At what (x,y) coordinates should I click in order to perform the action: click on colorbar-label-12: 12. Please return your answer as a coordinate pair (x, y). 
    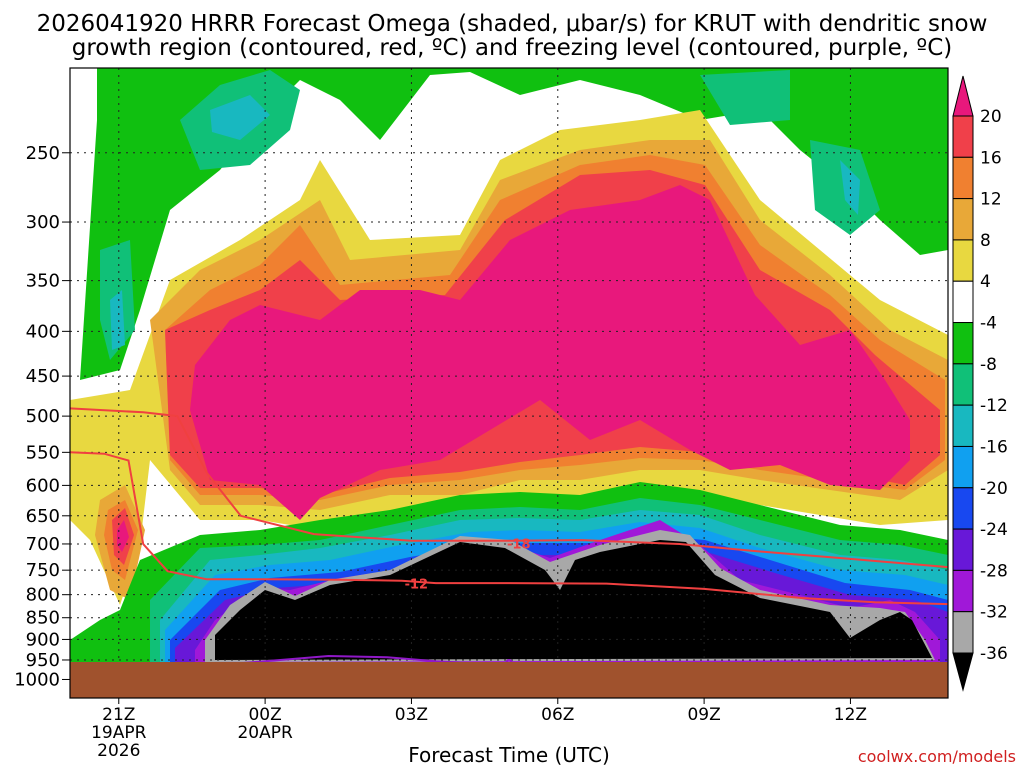
    Looking at the image, I should click on (991, 200).